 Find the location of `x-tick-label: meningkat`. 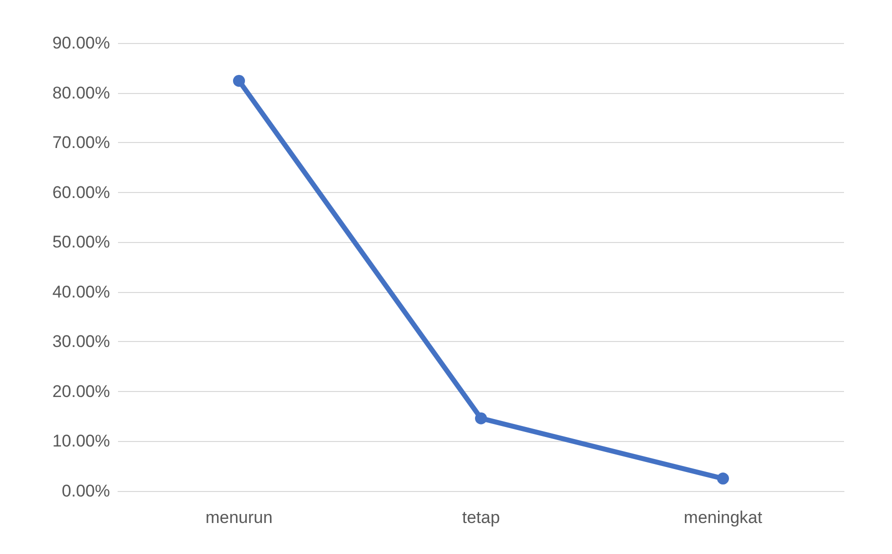

x-tick-label: meningkat is located at coordinates (723, 517).